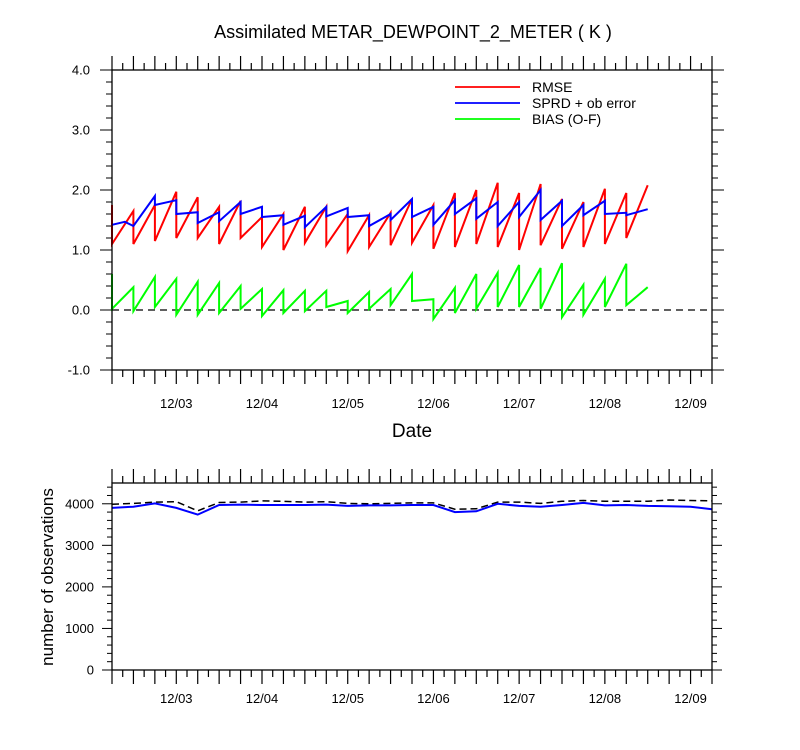 This screenshot has height=750, width=800. I want to click on y-tick-label: 0.0, so click(81, 310).